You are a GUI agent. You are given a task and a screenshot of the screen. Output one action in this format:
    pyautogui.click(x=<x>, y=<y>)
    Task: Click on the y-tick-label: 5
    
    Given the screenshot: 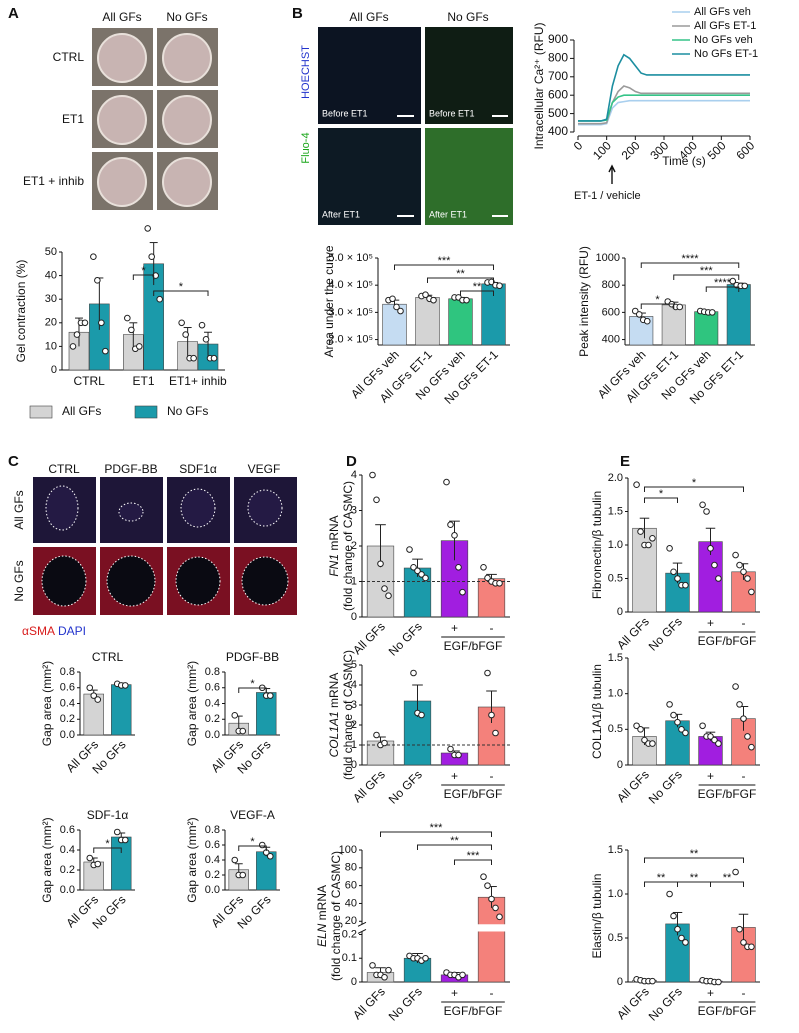 What is the action you would take?
    pyautogui.click(x=354, y=665)
    